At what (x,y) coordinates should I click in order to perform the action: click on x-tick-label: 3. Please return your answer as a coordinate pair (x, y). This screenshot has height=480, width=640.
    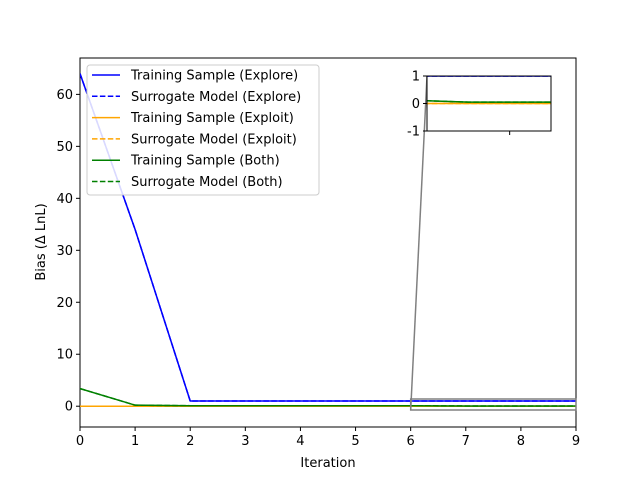
    Looking at the image, I should click on (245, 441).